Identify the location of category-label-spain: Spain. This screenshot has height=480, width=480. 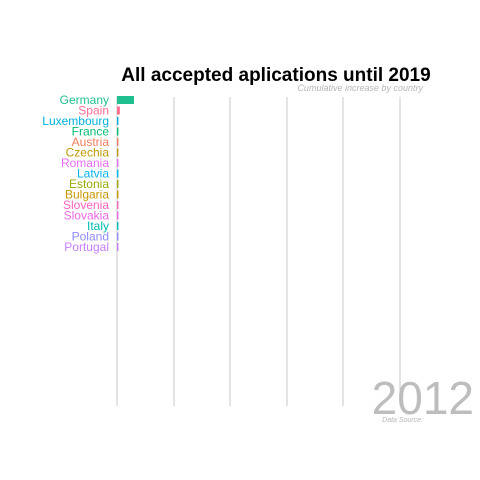
(93, 111).